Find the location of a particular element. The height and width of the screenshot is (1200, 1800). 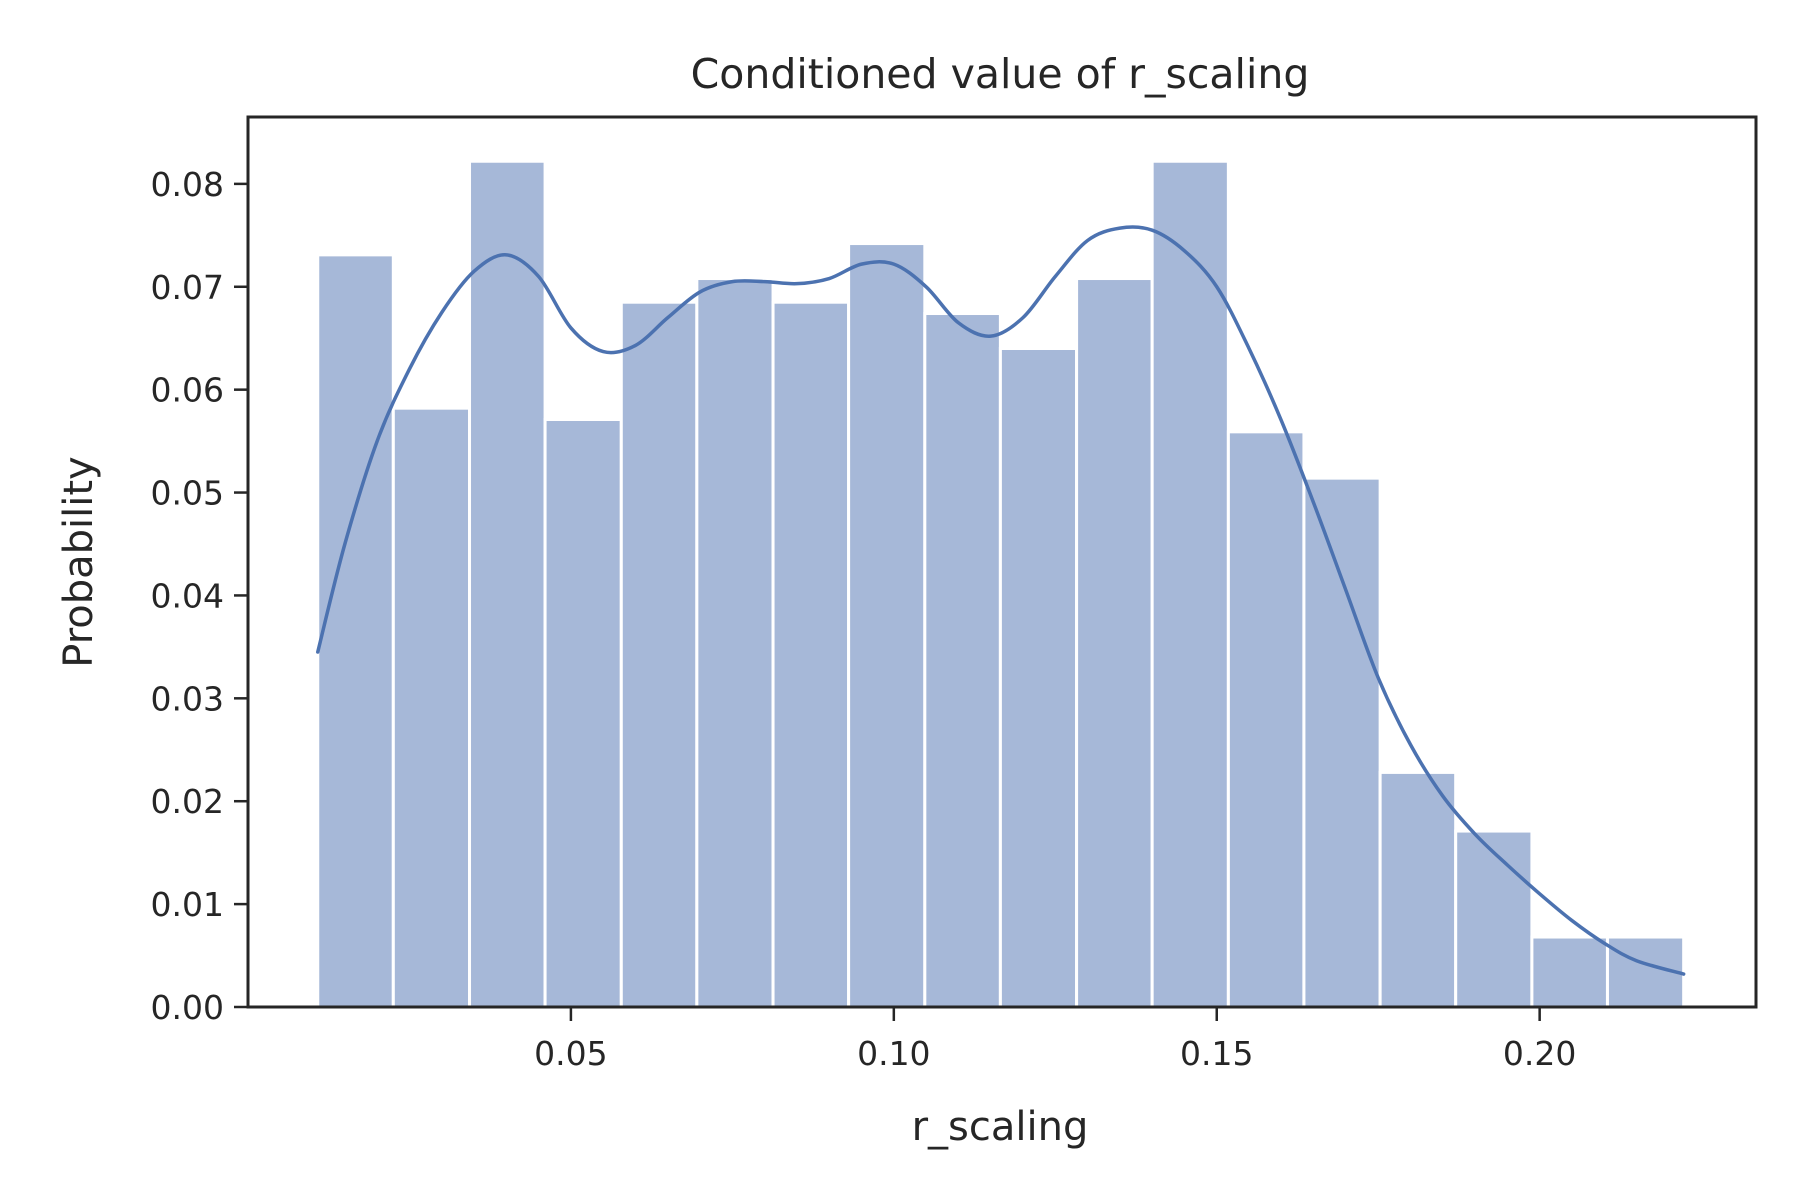

x-tick-label: 0.05 is located at coordinates (570, 1053).